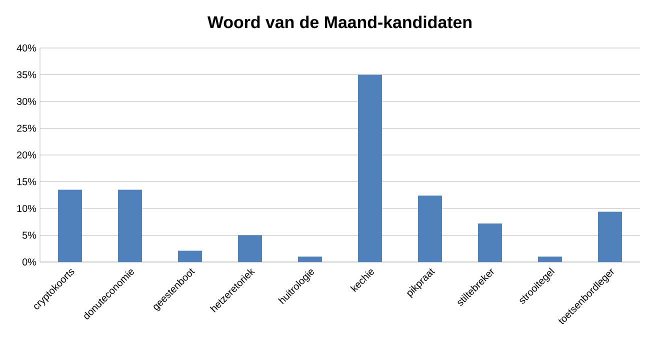 The height and width of the screenshot is (356, 647). Describe the element at coordinates (29, 262) in the screenshot. I see `y-tick-label: 0%` at that location.